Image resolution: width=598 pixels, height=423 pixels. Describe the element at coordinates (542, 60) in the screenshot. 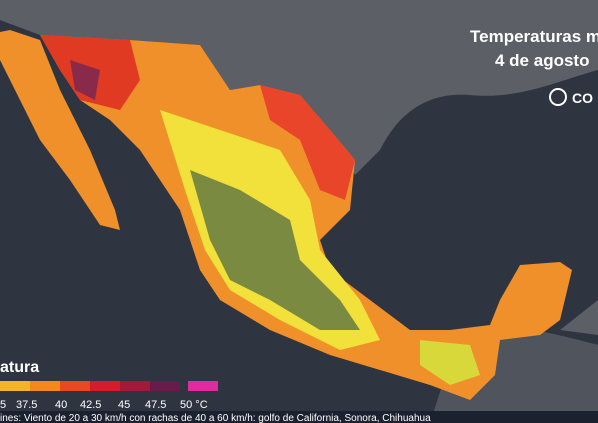

I see `subtitle: 4 de agosto` at that location.